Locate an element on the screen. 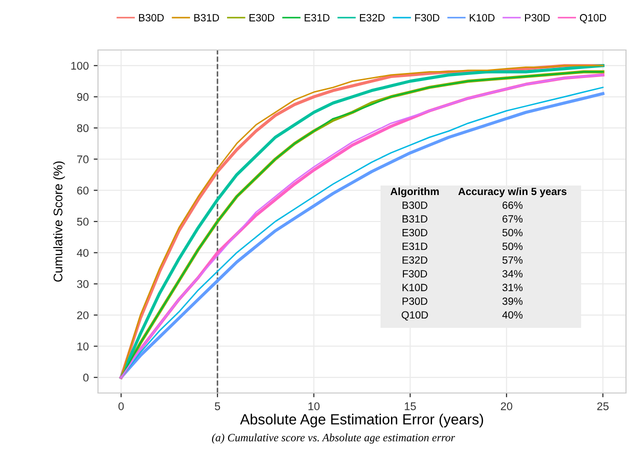 The image size is (641, 449). x-tick-label: 25 is located at coordinates (603, 406).